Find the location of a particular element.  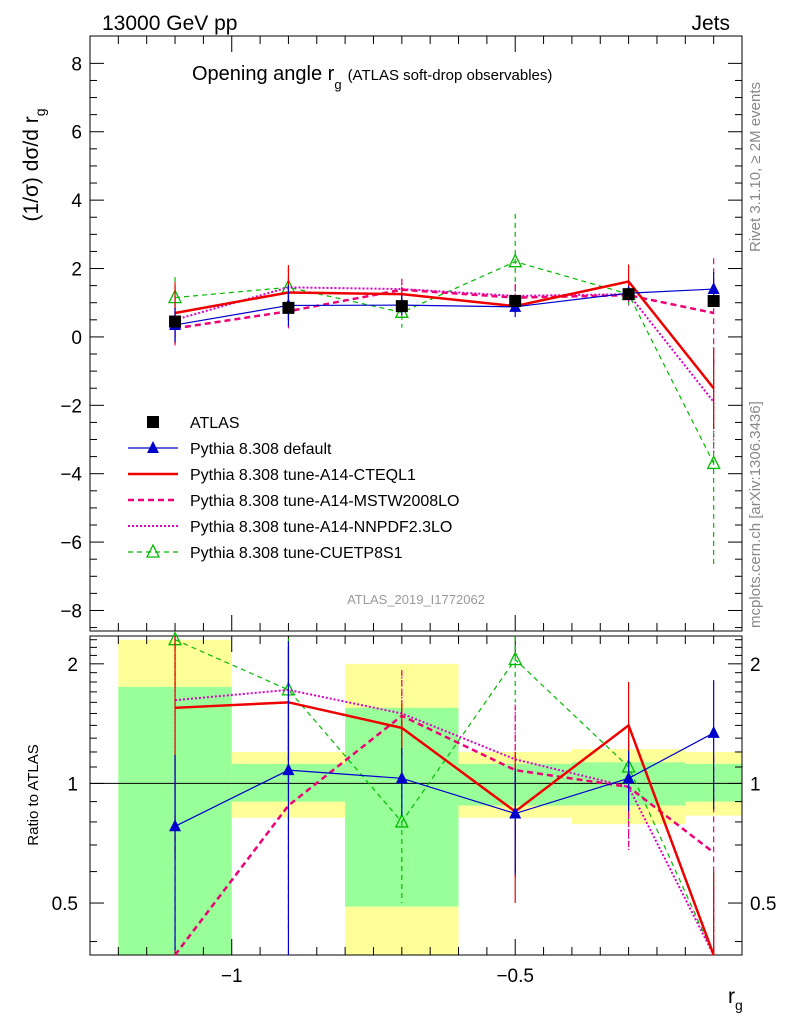

mcplots-text: mcplots.cern.ch [arXiv:1306.3436] is located at coordinates (755, 514).